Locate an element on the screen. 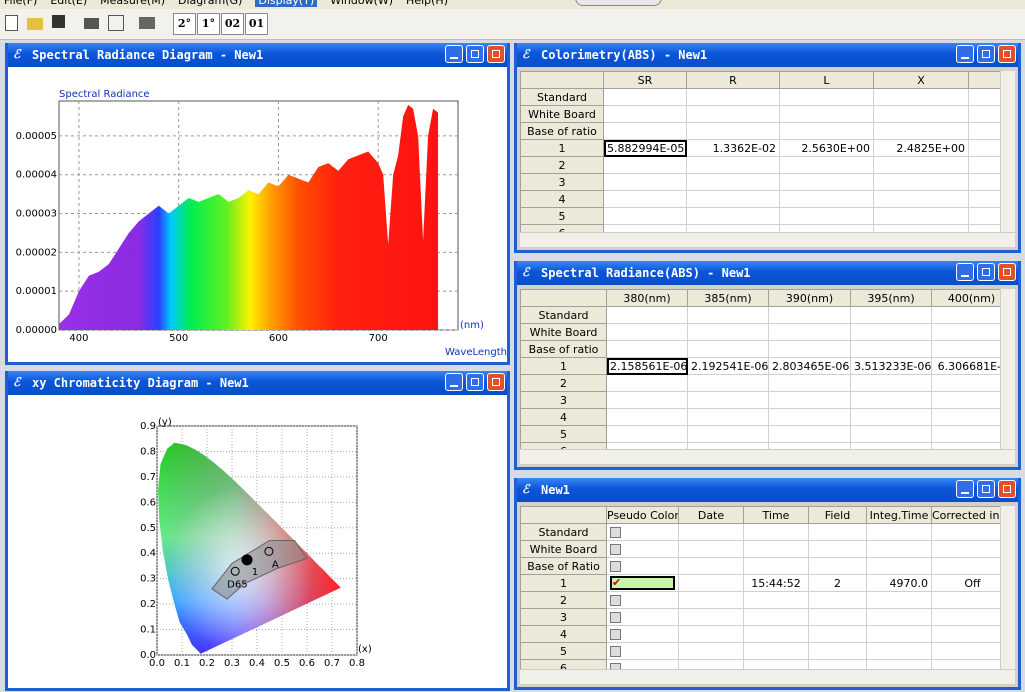 Image resolution: width=1025 pixels, height=692 pixels. row-header: 2 is located at coordinates (563, 383).